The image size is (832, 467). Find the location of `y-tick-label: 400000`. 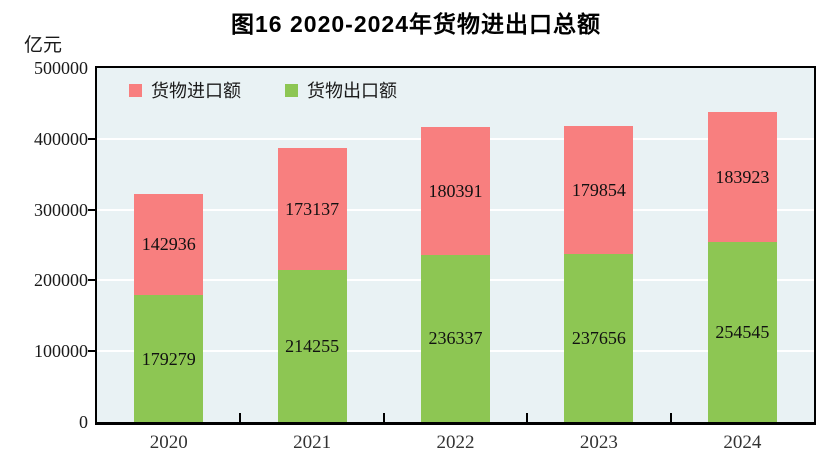

y-tick-label: 400000 is located at coordinates (61, 138).